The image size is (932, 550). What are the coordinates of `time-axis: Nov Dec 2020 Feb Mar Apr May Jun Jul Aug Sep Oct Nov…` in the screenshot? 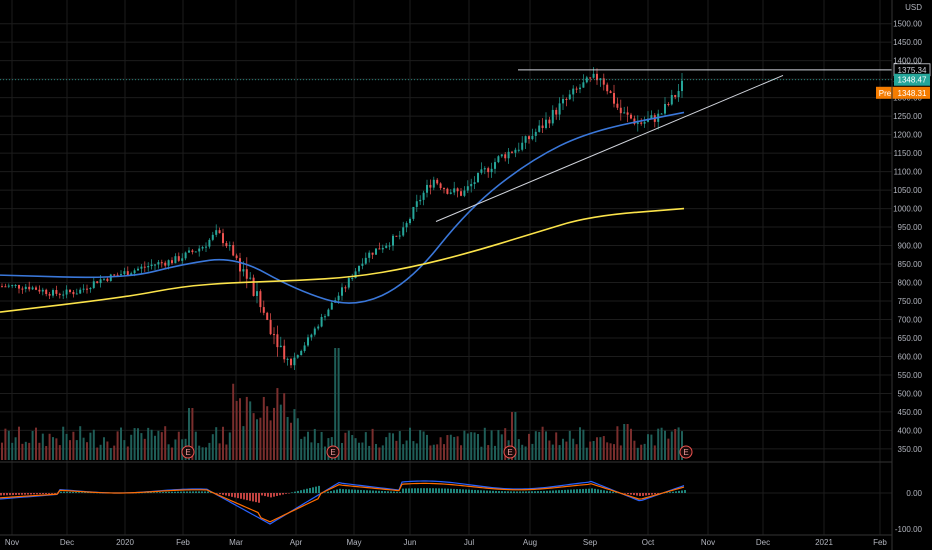 It's located at (446, 542).